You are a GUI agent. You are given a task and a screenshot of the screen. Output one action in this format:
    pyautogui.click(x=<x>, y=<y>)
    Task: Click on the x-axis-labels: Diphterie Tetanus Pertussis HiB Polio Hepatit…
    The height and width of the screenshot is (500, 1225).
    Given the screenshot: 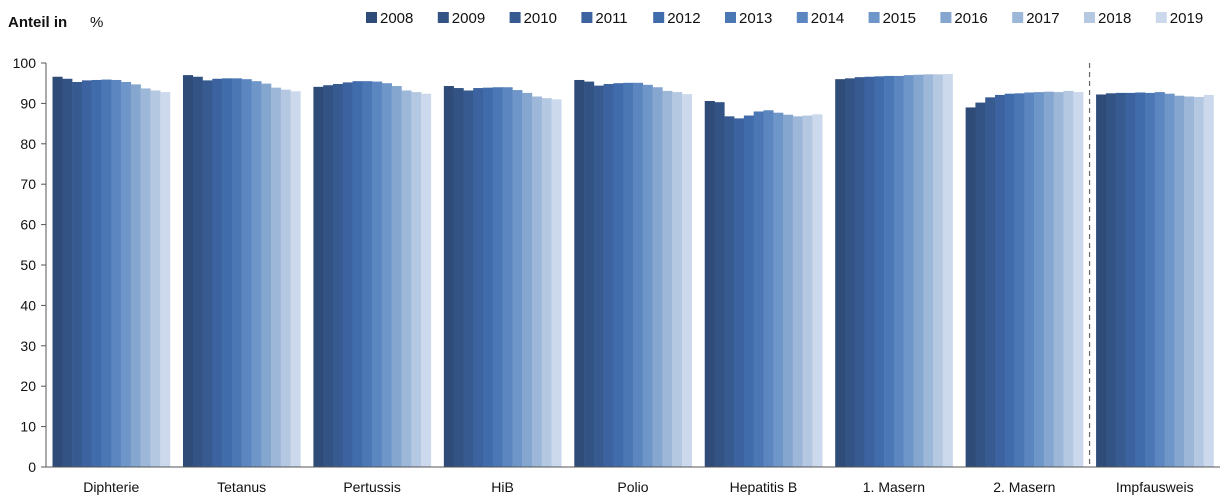 What is the action you would take?
    pyautogui.click(x=638, y=487)
    